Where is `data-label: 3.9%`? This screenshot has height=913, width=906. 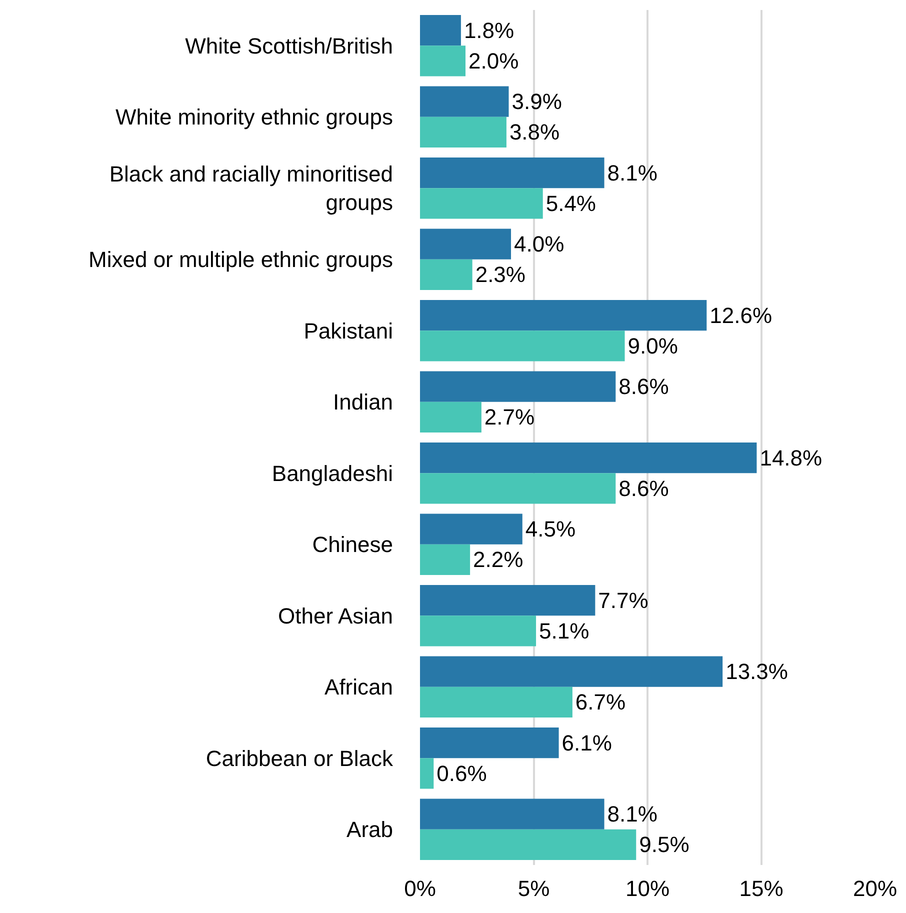 data-label: 3.9% is located at coordinates (537, 101).